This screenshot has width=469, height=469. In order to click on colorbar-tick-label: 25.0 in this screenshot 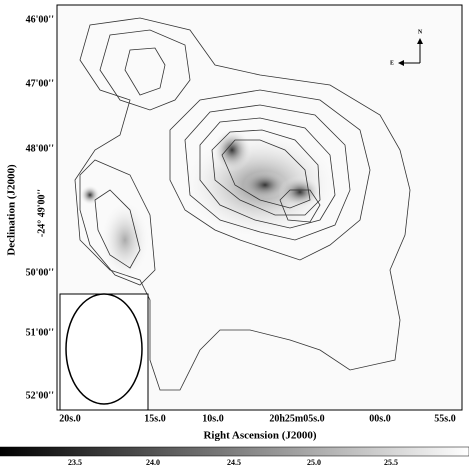, I will do `click(314, 462)`.